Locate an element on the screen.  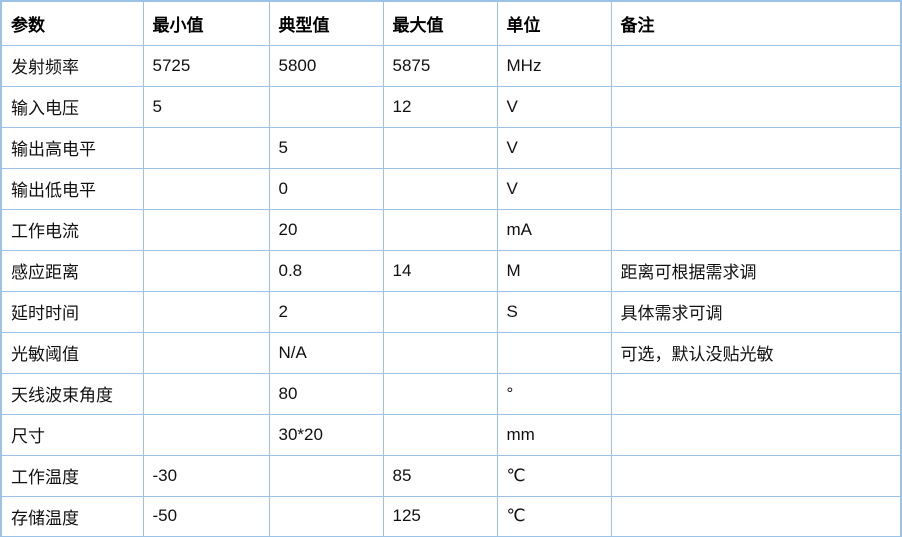
cell-note: 距离可根据需求调 is located at coordinates (756, 270).